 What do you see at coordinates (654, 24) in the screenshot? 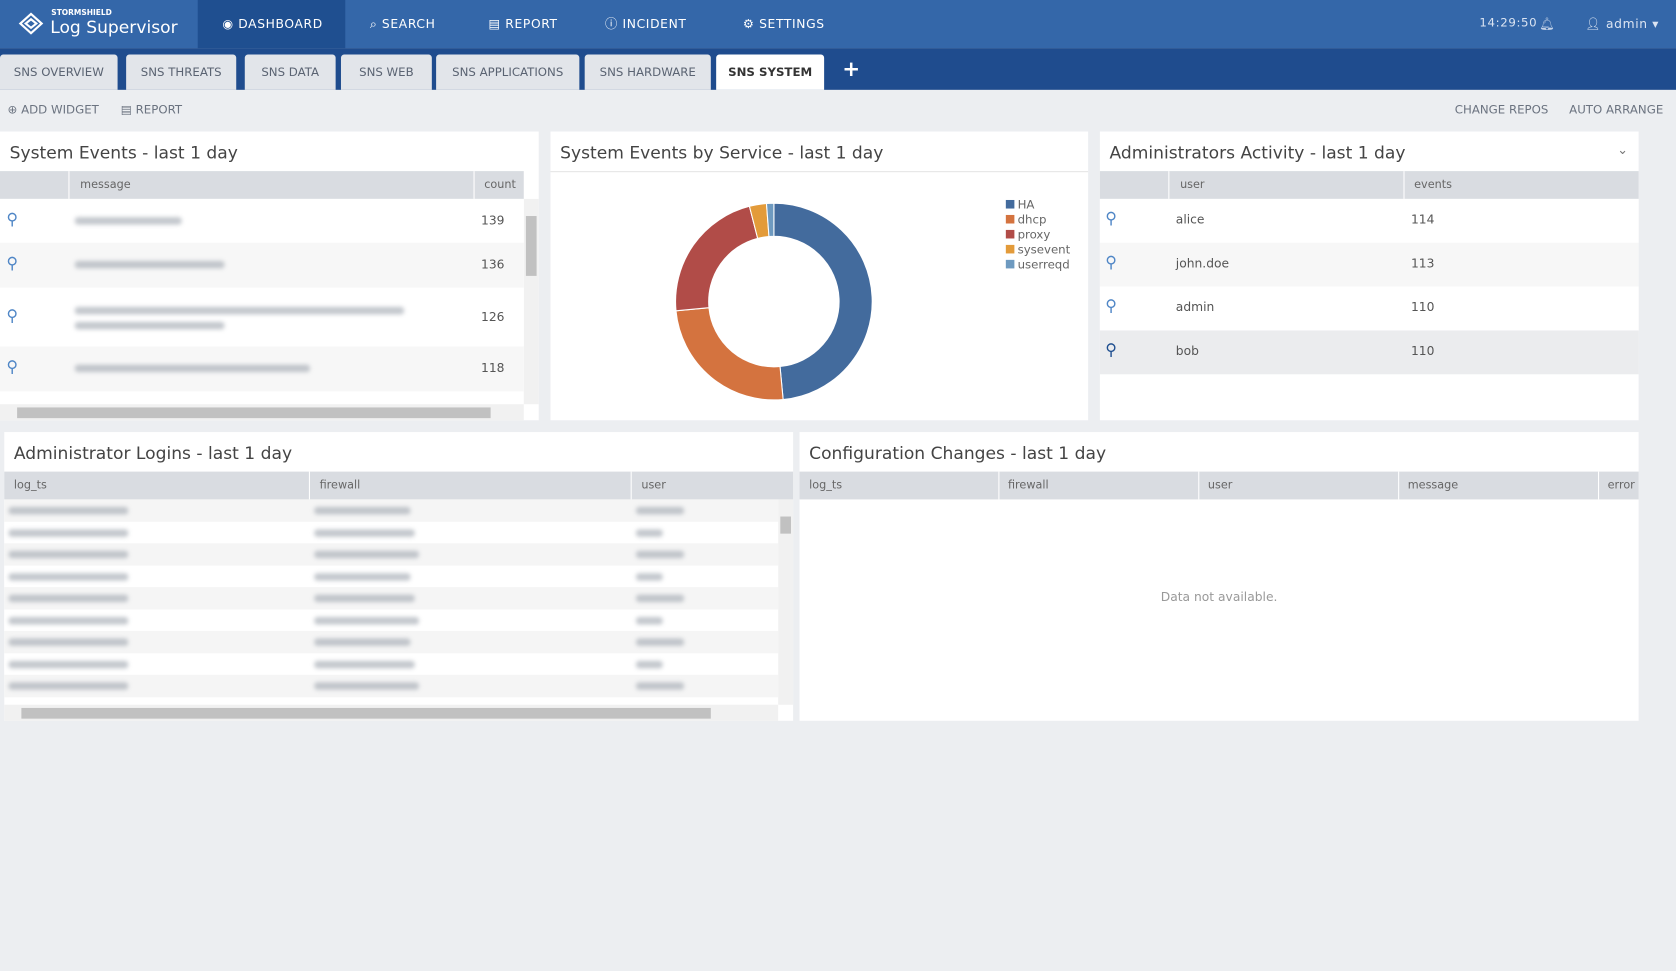
I see `nav-label: INCIDENT` at bounding box center [654, 24].